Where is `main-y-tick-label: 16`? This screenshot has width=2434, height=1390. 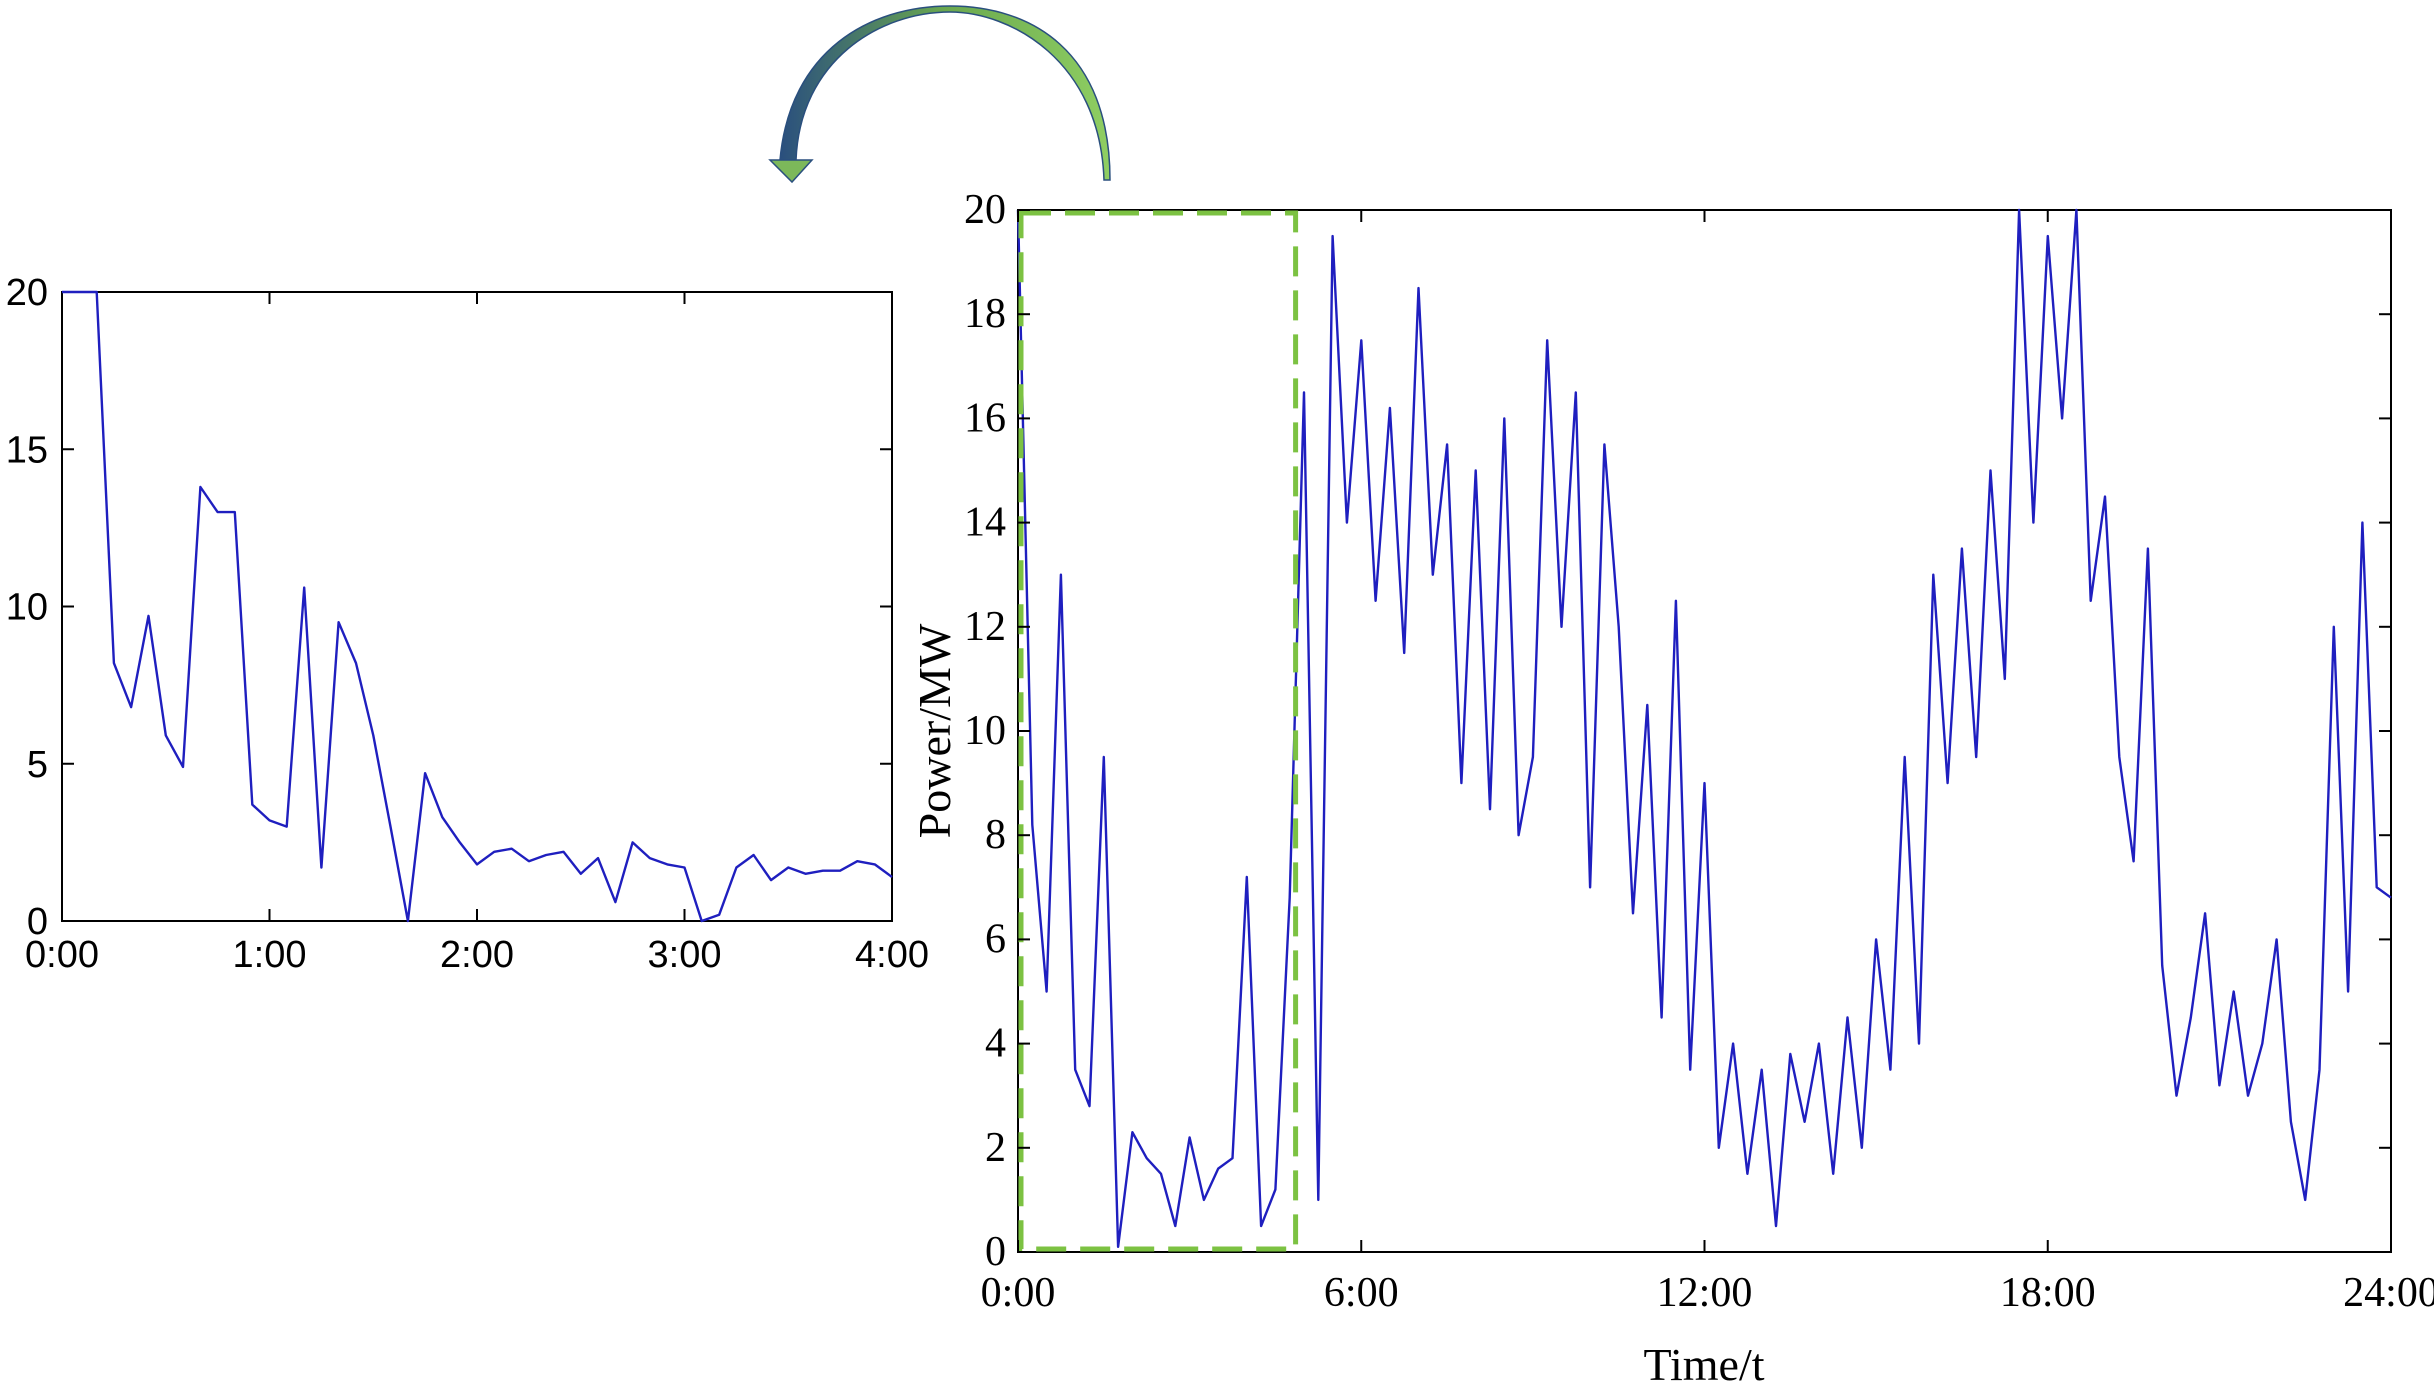 main-y-tick-label: 16 is located at coordinates (985, 418).